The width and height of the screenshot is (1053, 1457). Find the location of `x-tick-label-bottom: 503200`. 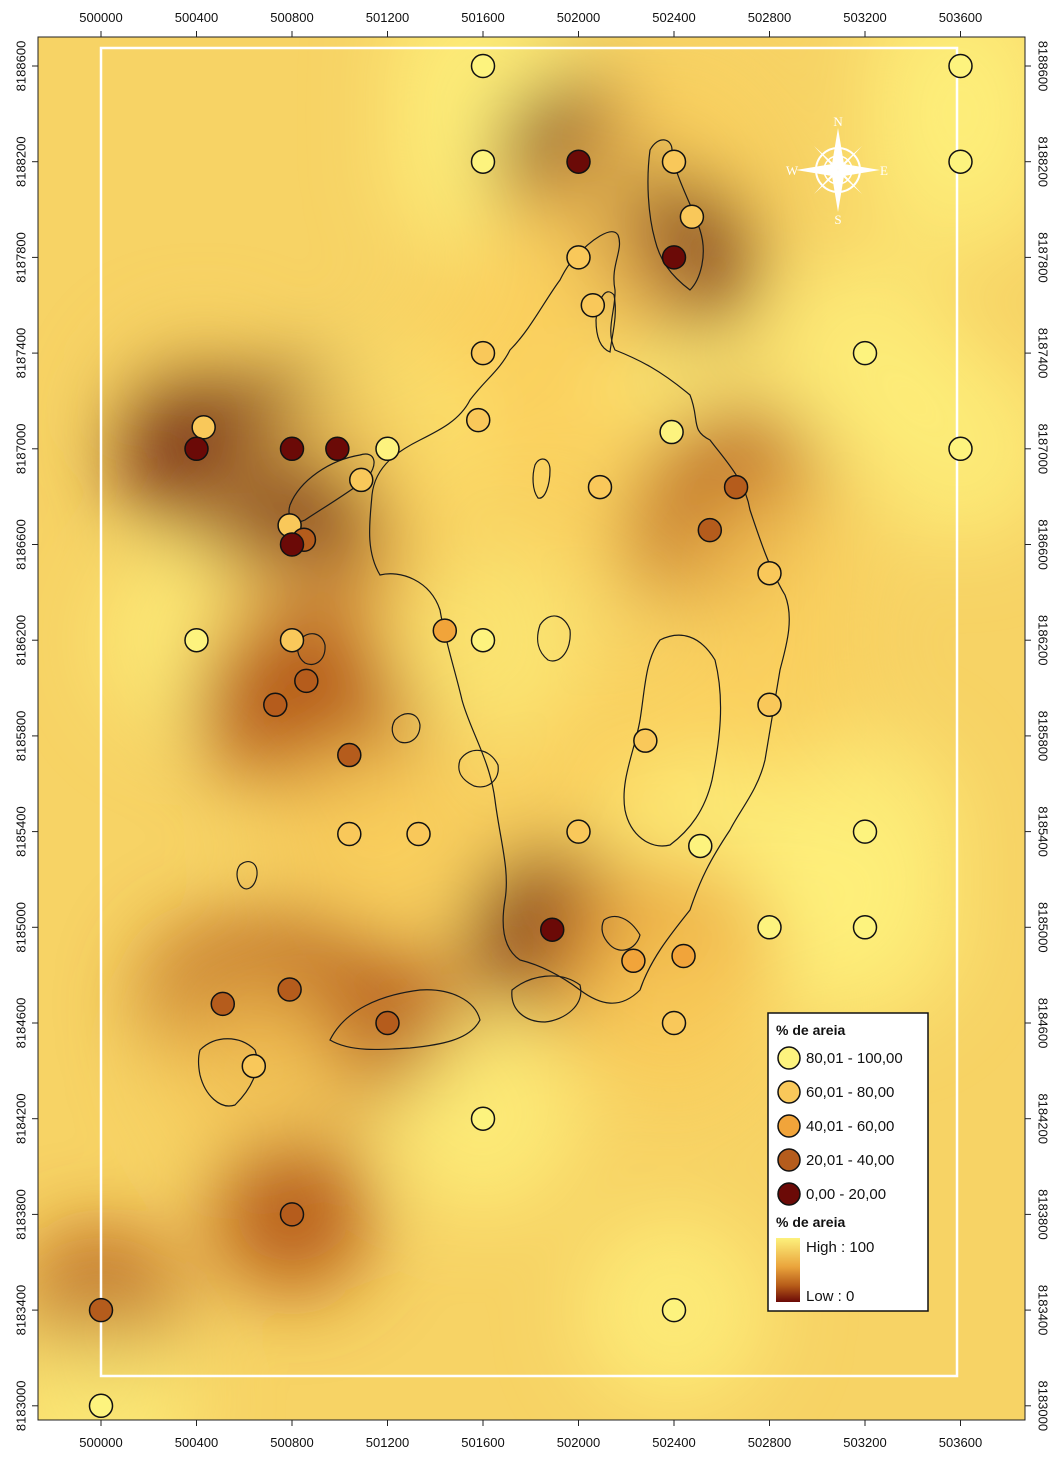

x-tick-label-bottom: 503200 is located at coordinates (864, 1442).